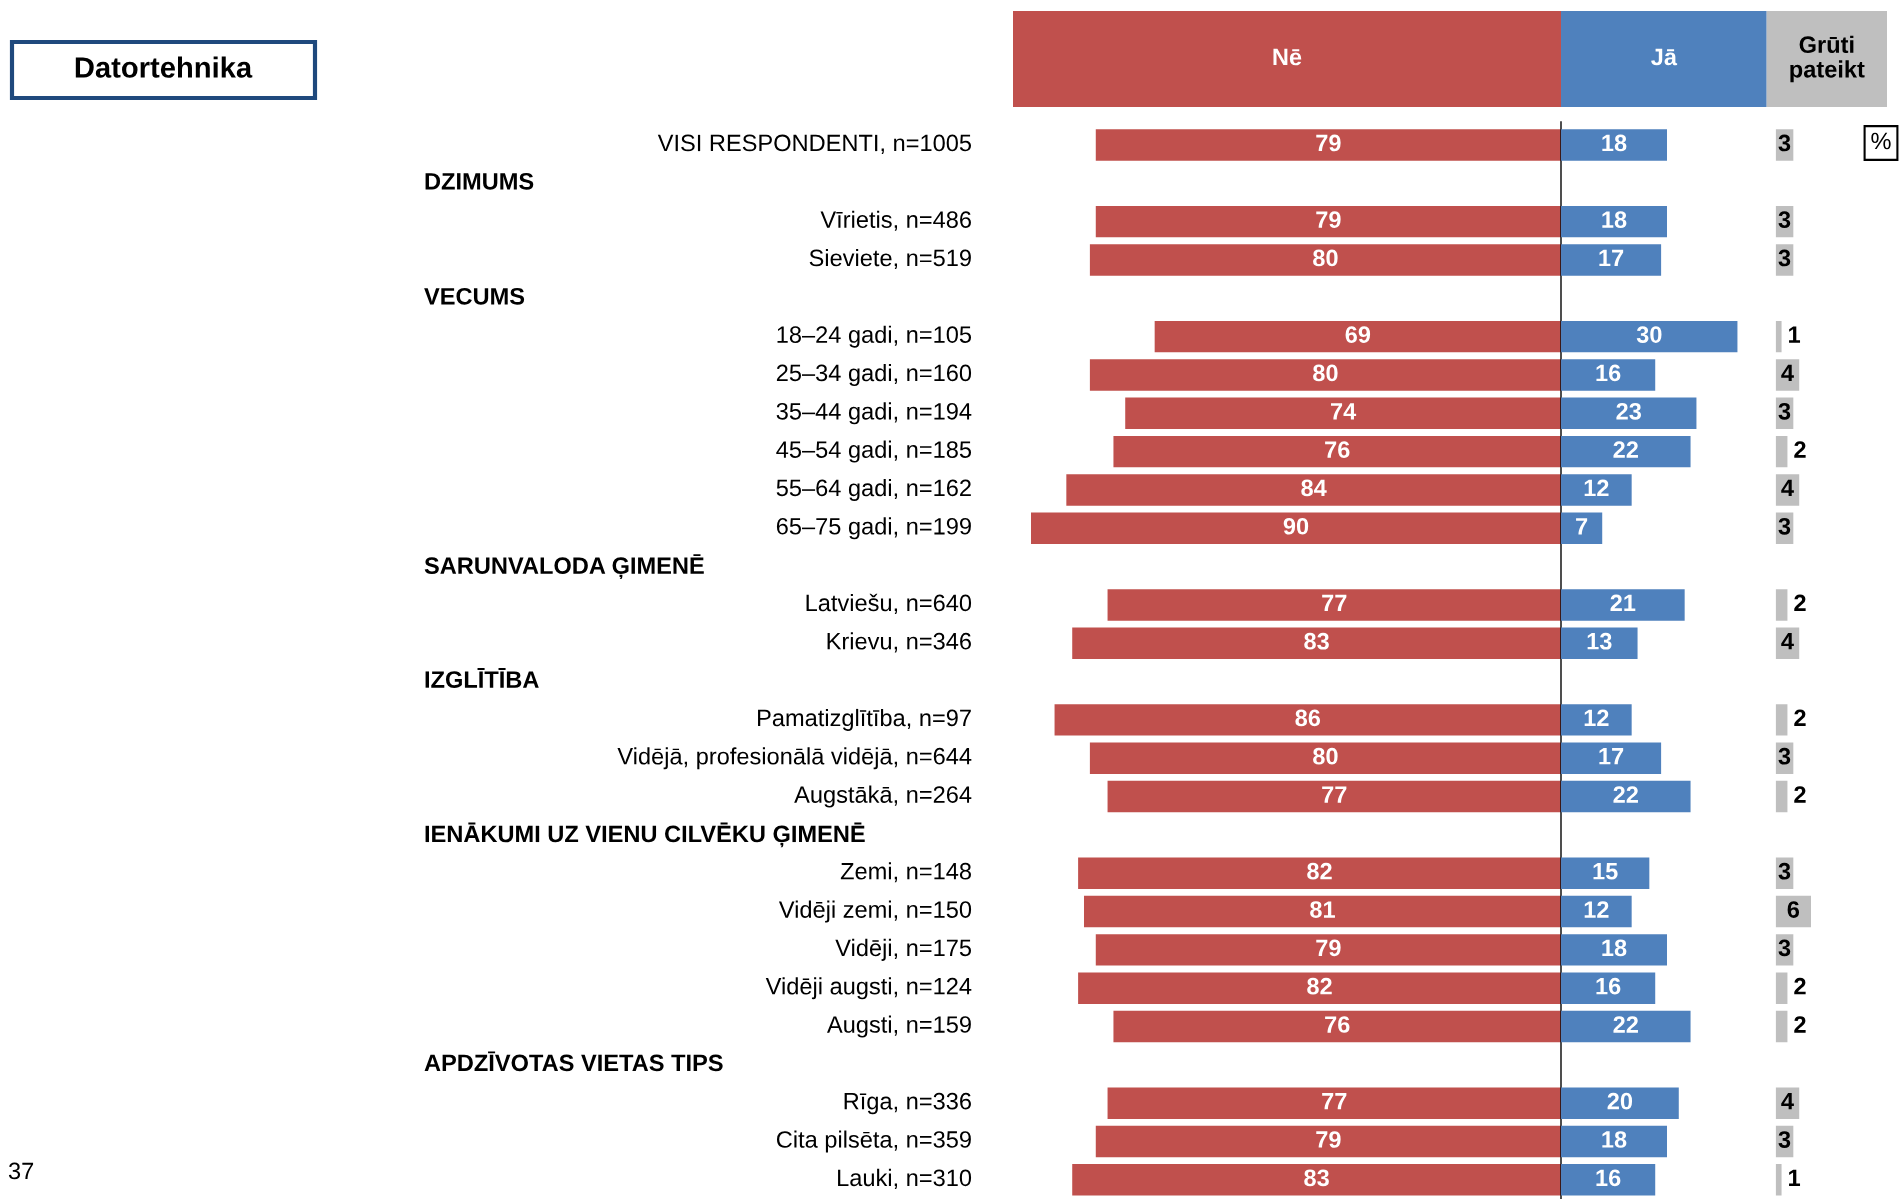 The height and width of the screenshot is (1199, 1900). What do you see at coordinates (903, 949) in the screenshot?
I see `y-tick-label: Vidēji, n=175` at bounding box center [903, 949].